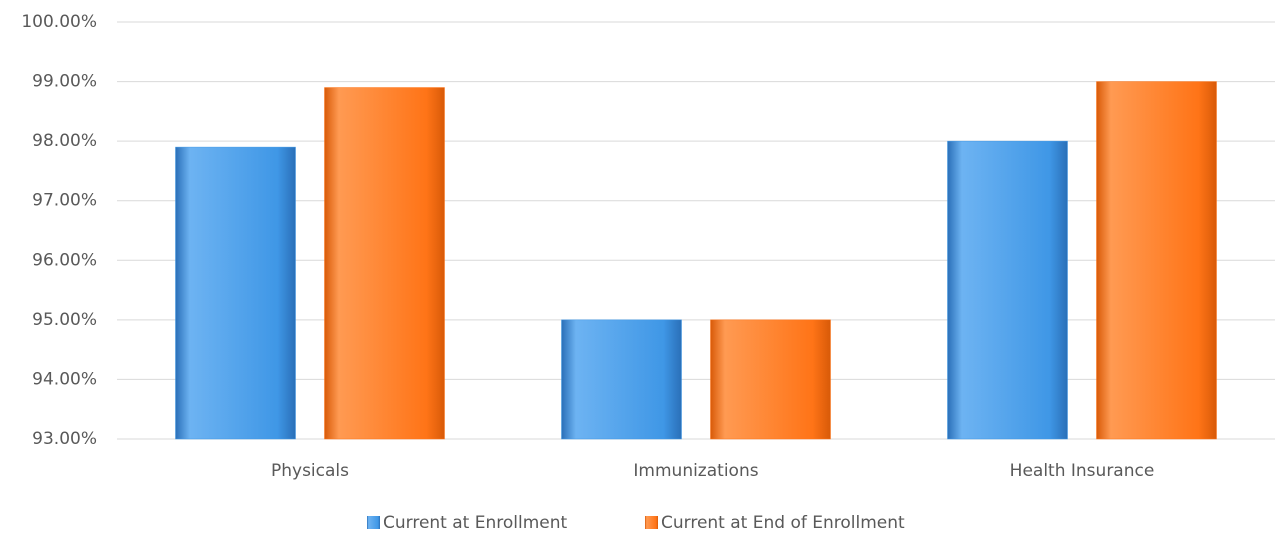 This screenshot has width=1277, height=535. Describe the element at coordinates (64, 201) in the screenshot. I see `y-tick-label: 97.00%` at that location.